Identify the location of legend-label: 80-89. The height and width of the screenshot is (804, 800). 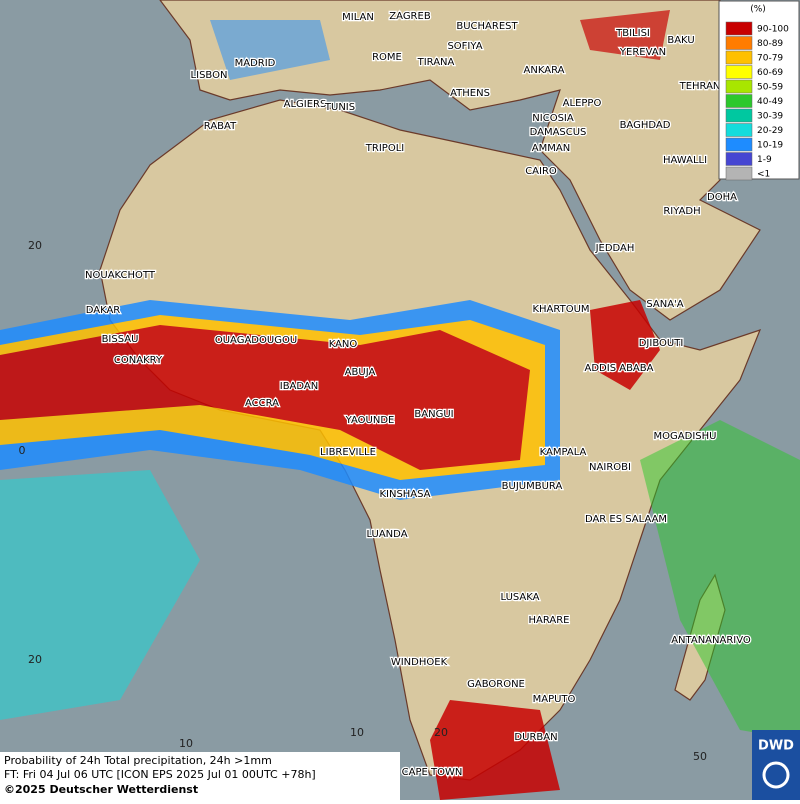
(770, 44).